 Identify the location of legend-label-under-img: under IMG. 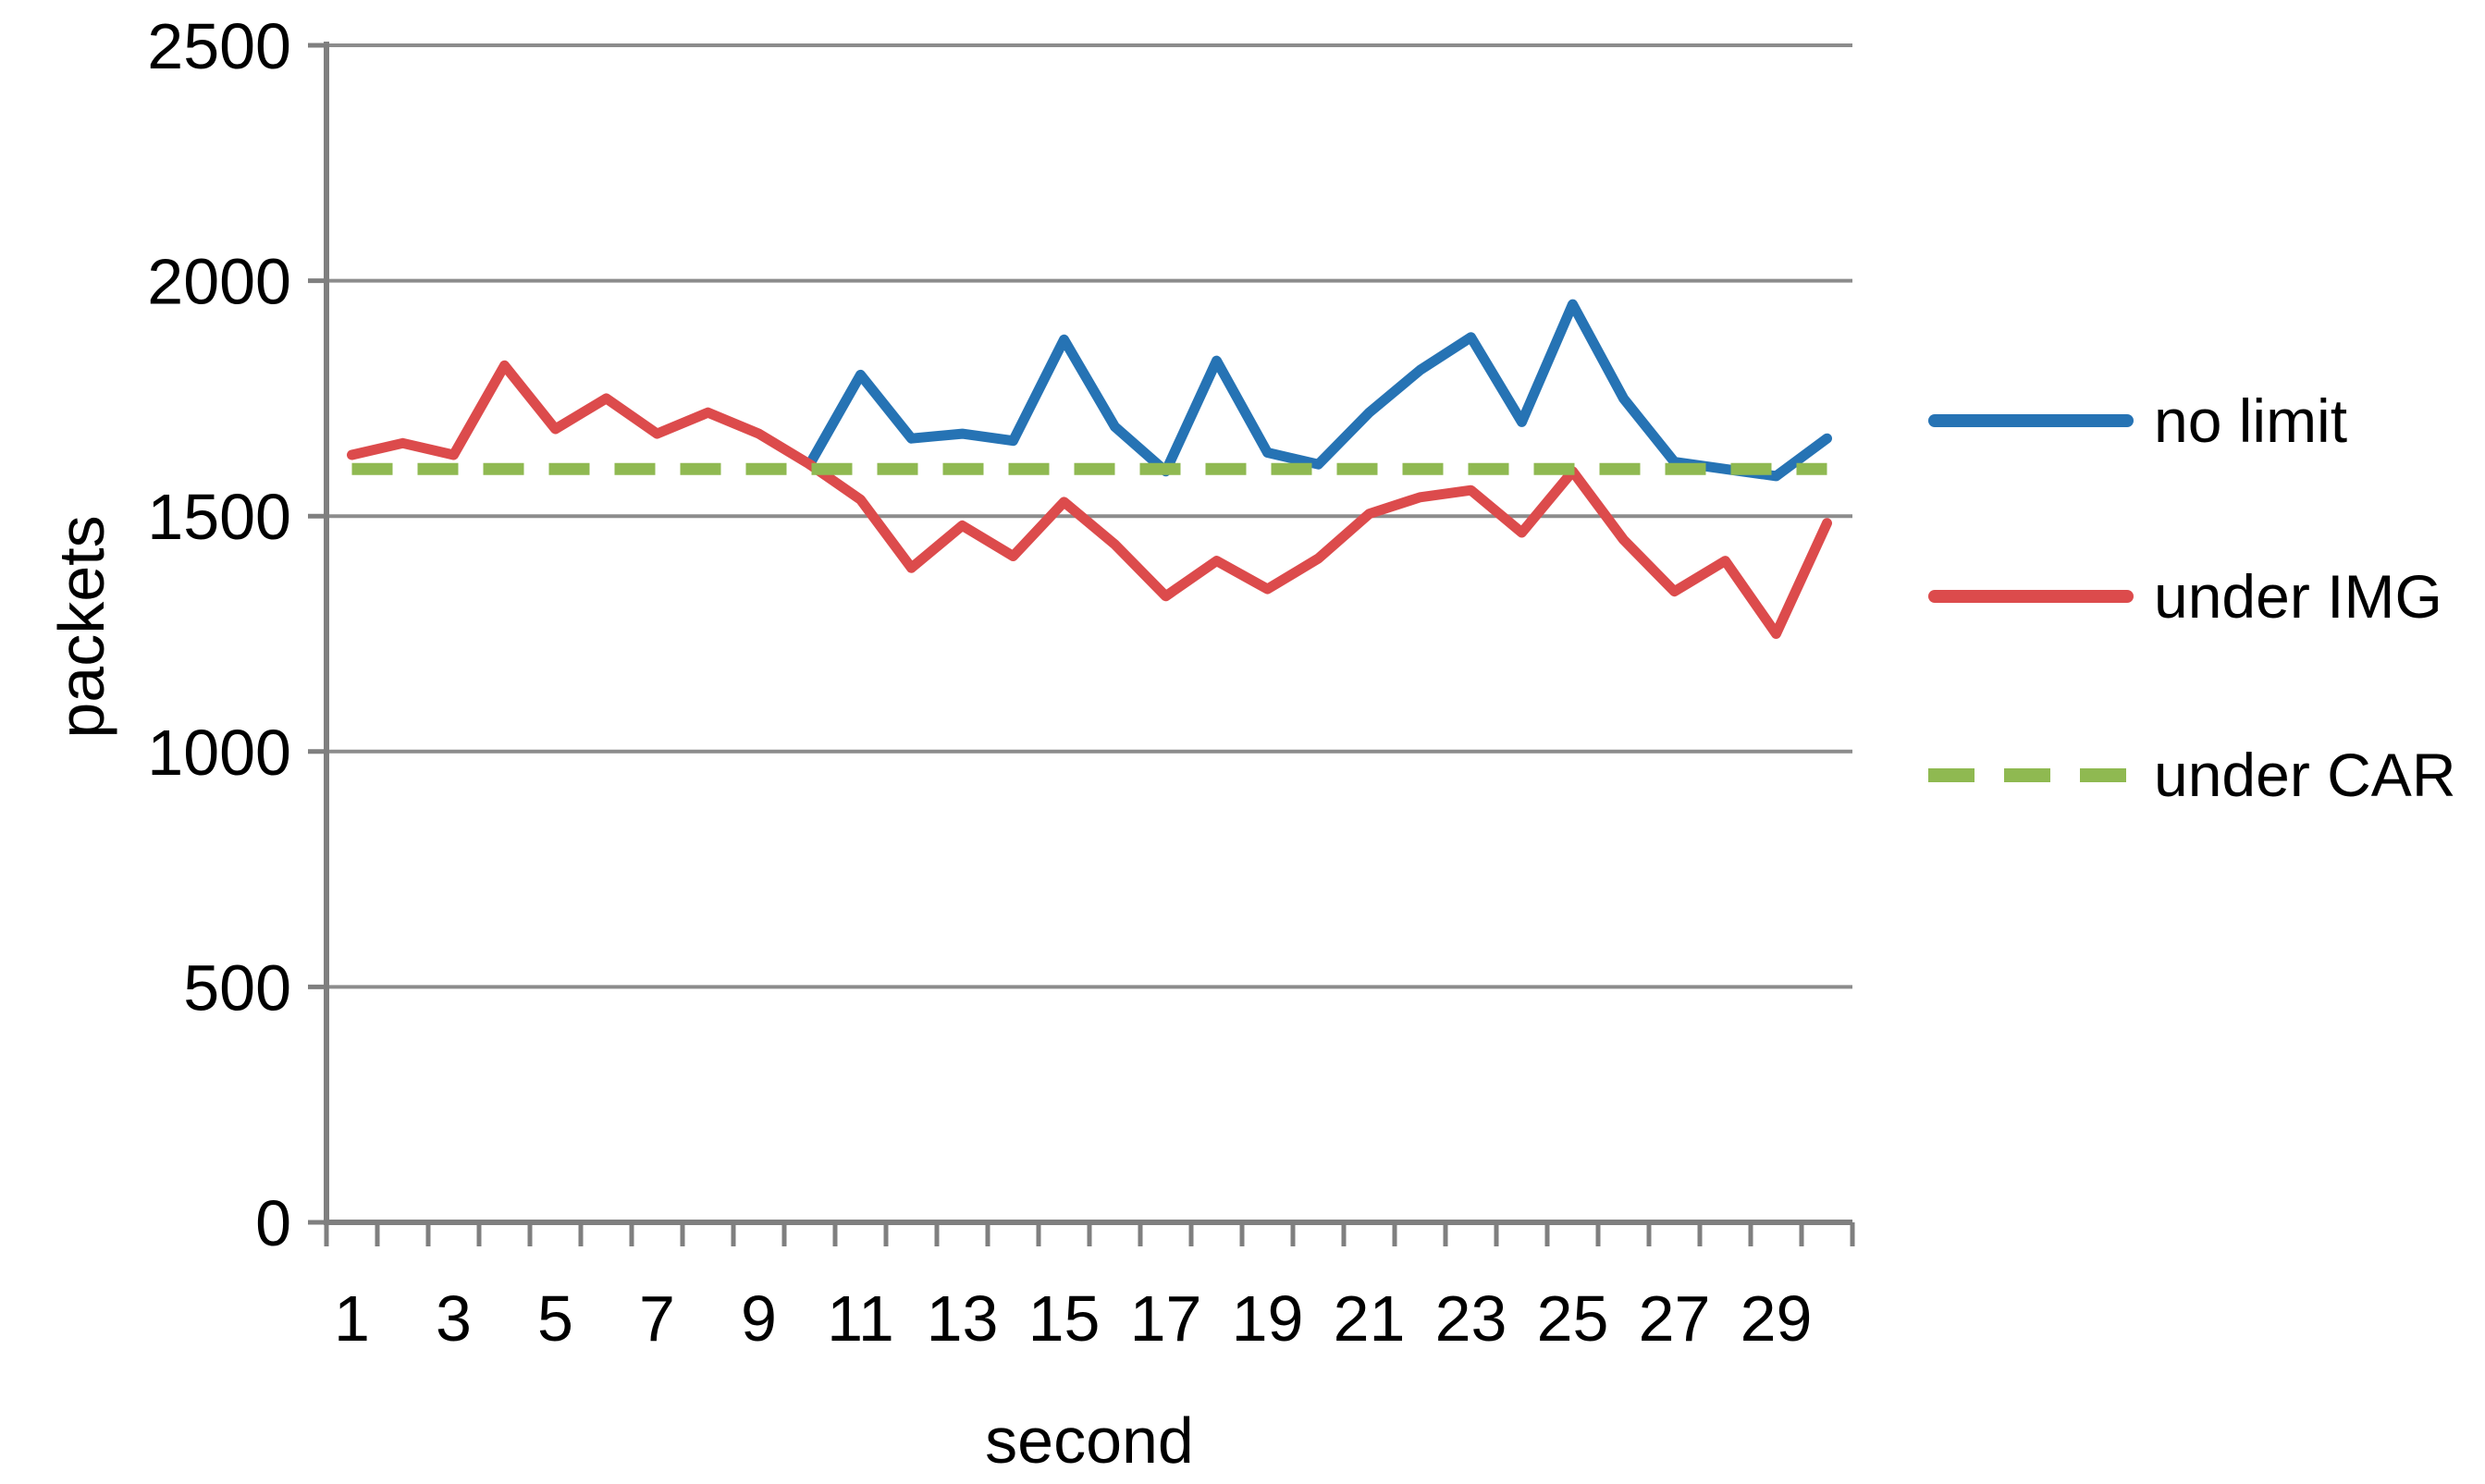
(2298, 596).